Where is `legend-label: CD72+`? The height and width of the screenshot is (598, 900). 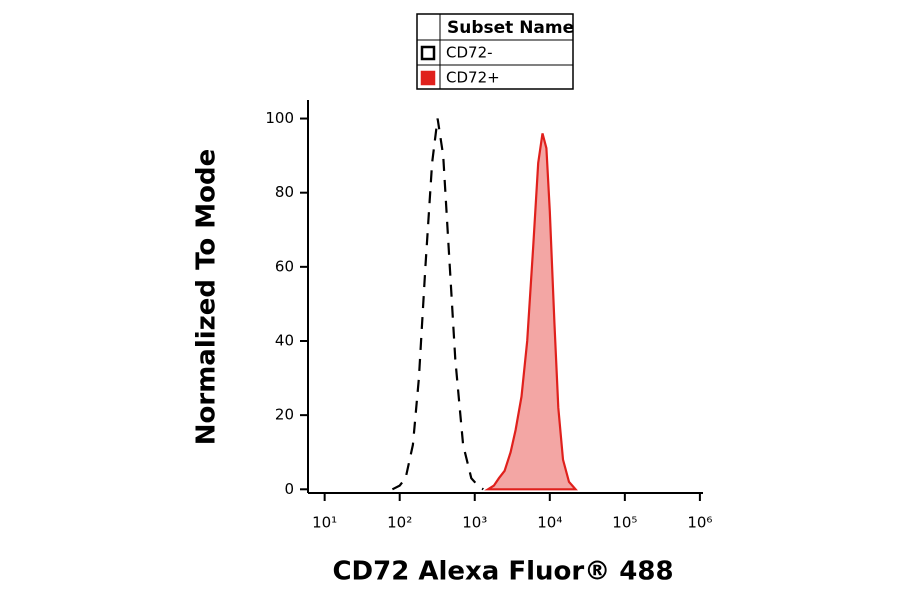
legend-label: CD72+ is located at coordinates (473, 78).